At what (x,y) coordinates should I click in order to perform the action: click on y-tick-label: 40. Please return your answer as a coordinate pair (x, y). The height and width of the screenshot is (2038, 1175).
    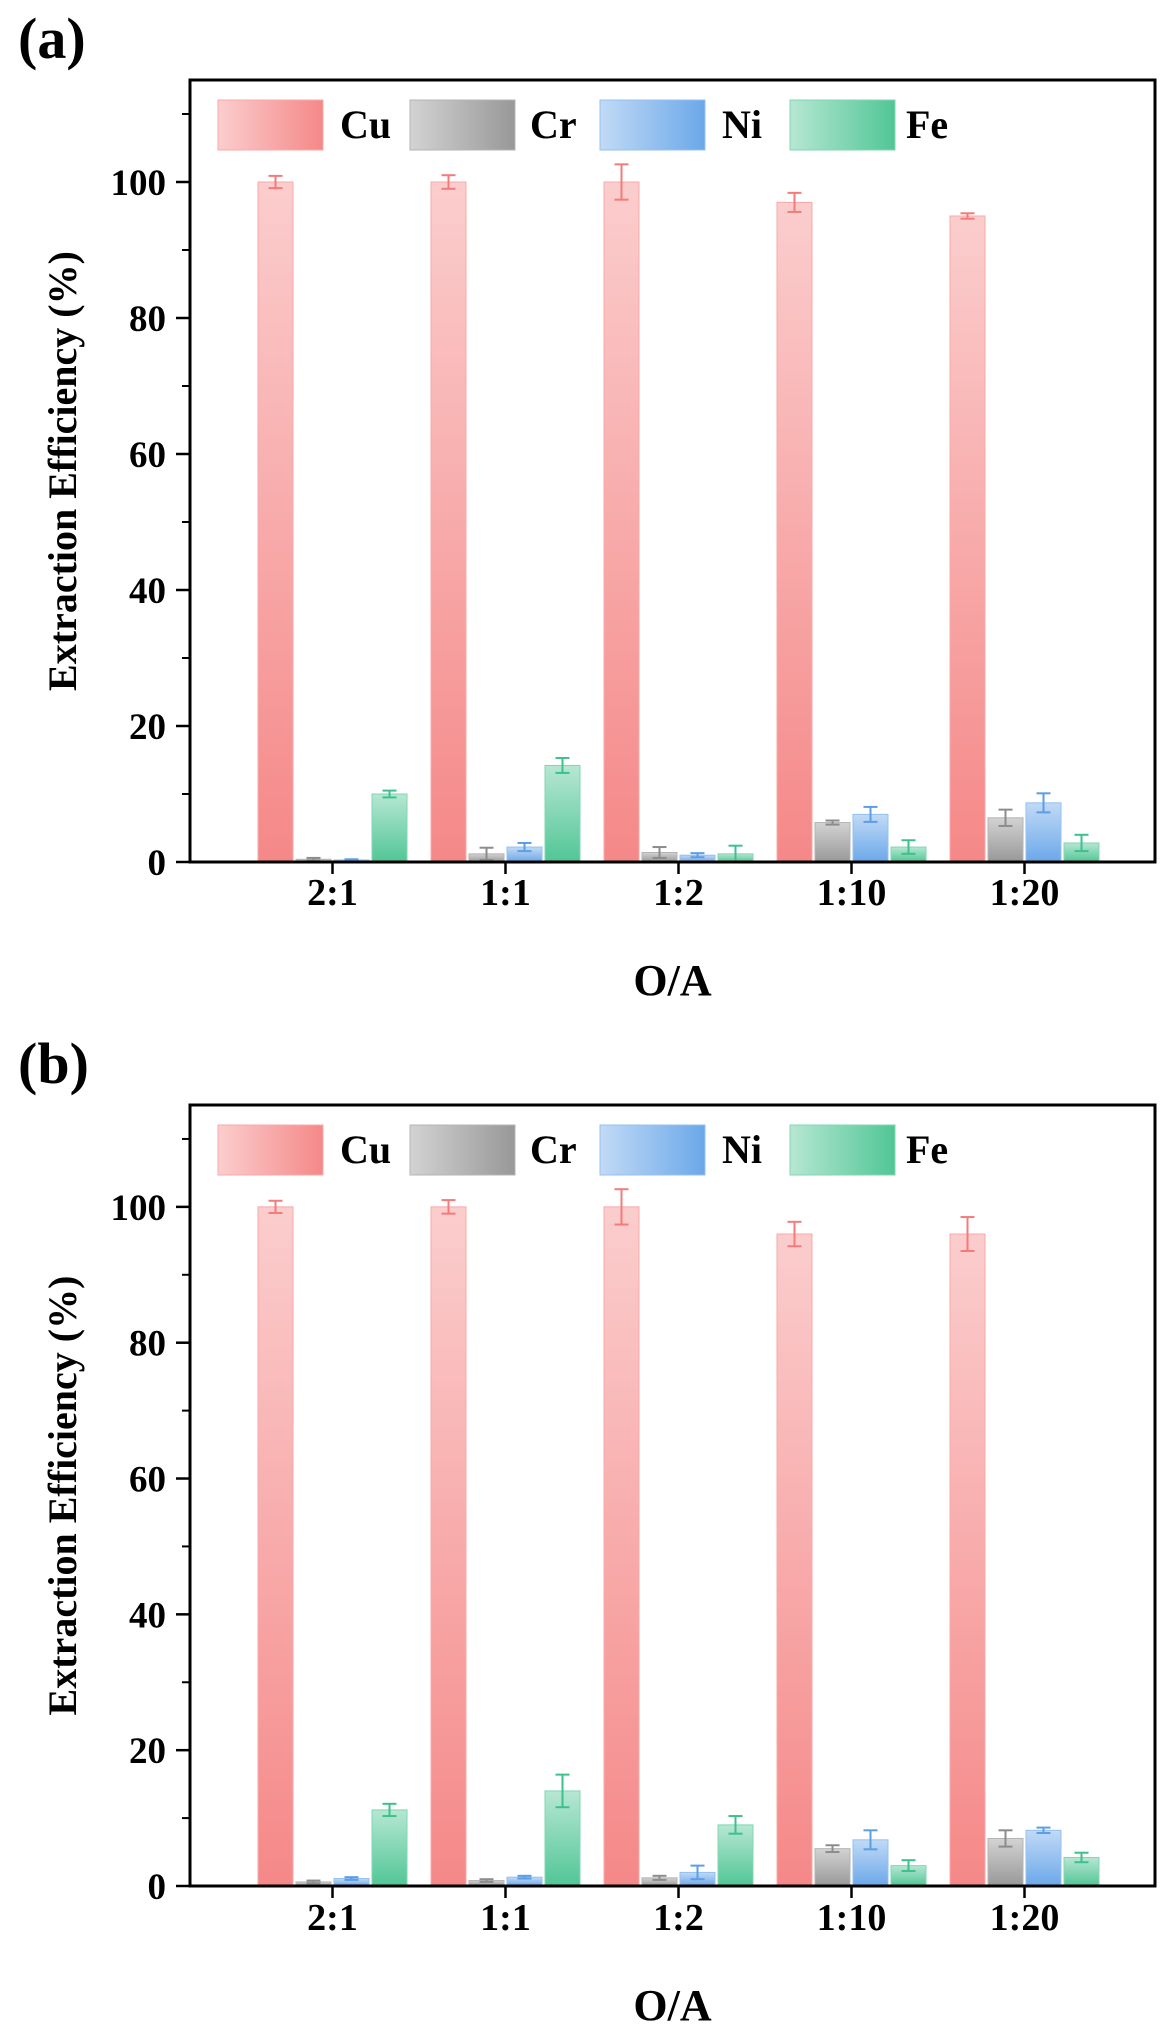
    Looking at the image, I should click on (147, 591).